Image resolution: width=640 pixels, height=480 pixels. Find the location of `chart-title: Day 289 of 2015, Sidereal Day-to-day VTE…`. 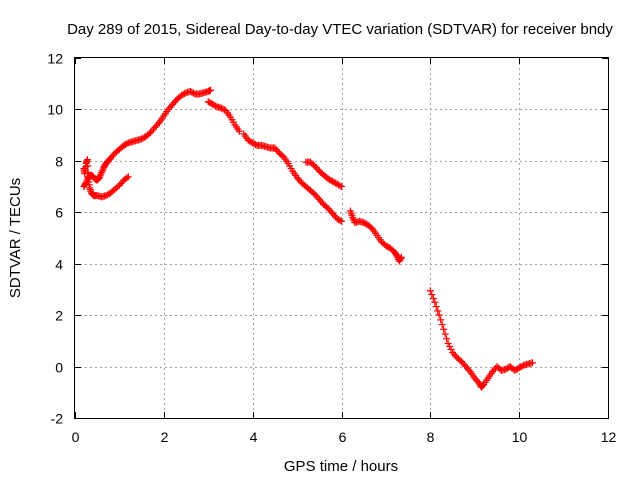

chart-title: Day 289 of 2015, Sidereal Day-to-day VTE… is located at coordinates (340, 29).